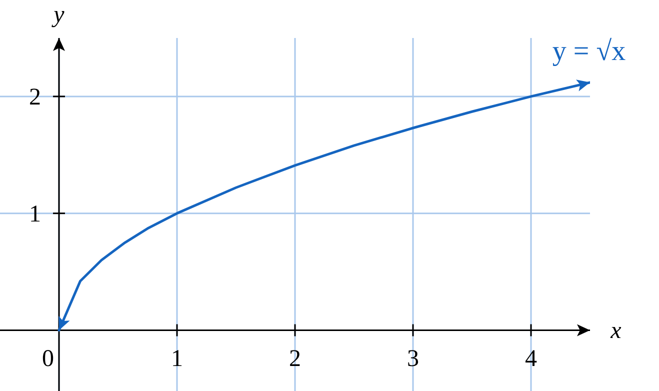 The height and width of the screenshot is (391, 659). What do you see at coordinates (589, 51) in the screenshot?
I see `annotation: y = √x` at bounding box center [589, 51].